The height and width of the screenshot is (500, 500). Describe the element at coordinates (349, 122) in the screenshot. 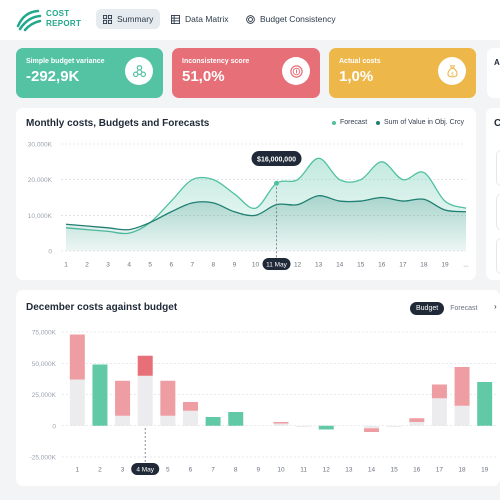

I see `legend-forecast: Forecast` at that location.